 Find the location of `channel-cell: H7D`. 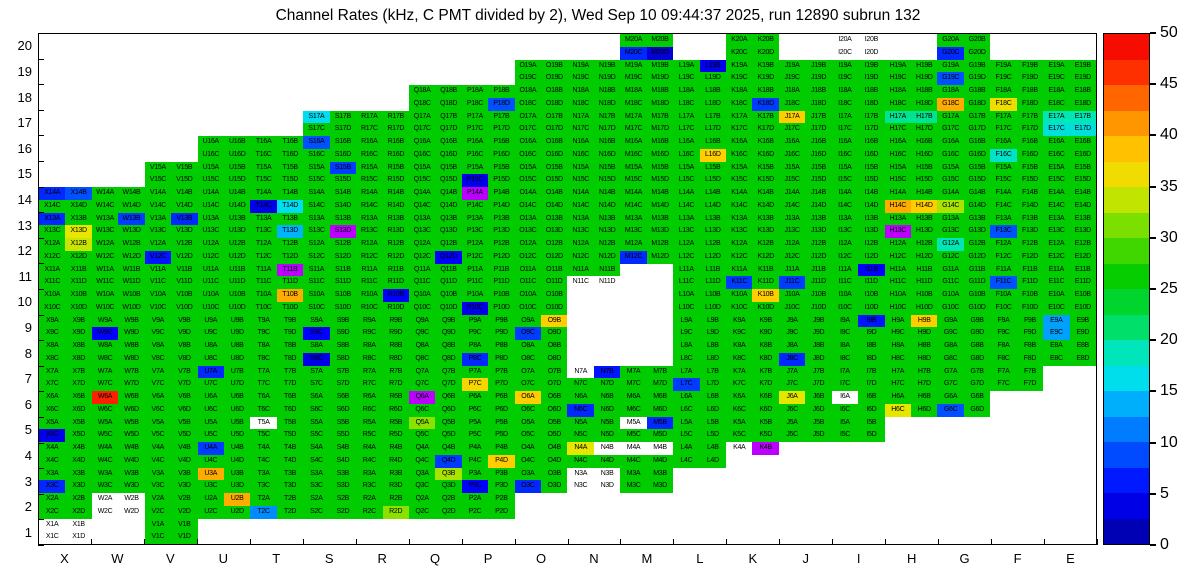

channel-cell: H7D is located at coordinates (924, 384).